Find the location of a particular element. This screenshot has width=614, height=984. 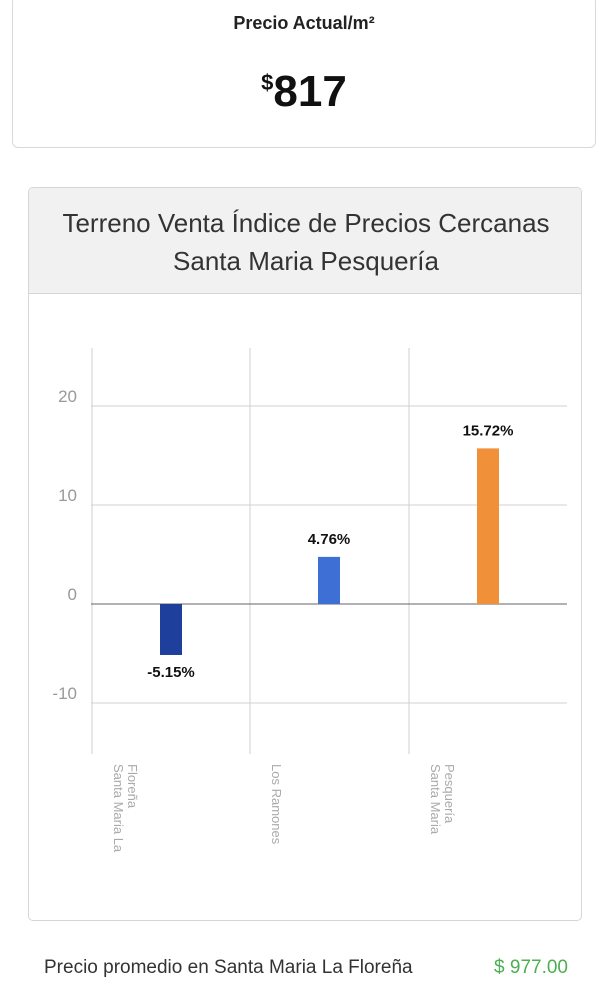

current-price-title: Precio Actual/m² is located at coordinates (304, 23).